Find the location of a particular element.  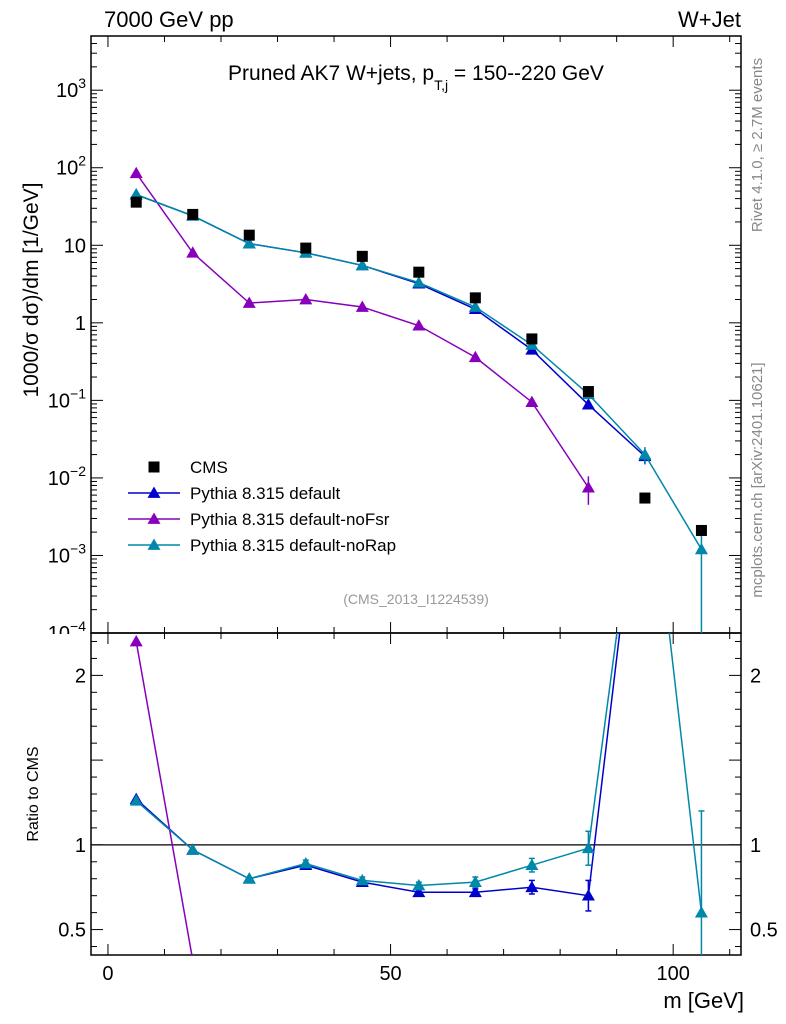

y-tick-label: 10² is located at coordinates (71, 166).